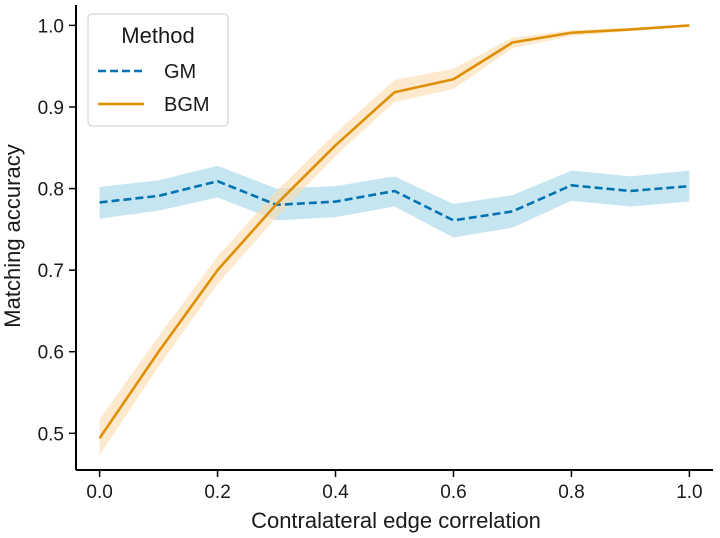 Image resolution: width=720 pixels, height=538 pixels. I want to click on gm-series-line, so click(394, 200).